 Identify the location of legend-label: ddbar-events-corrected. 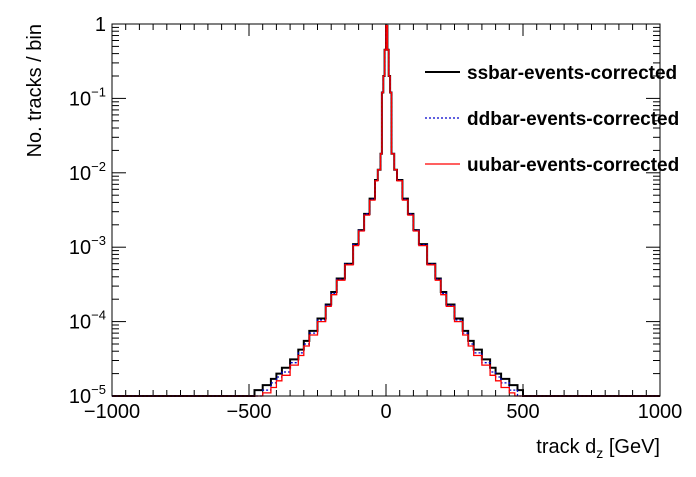
(573, 119).